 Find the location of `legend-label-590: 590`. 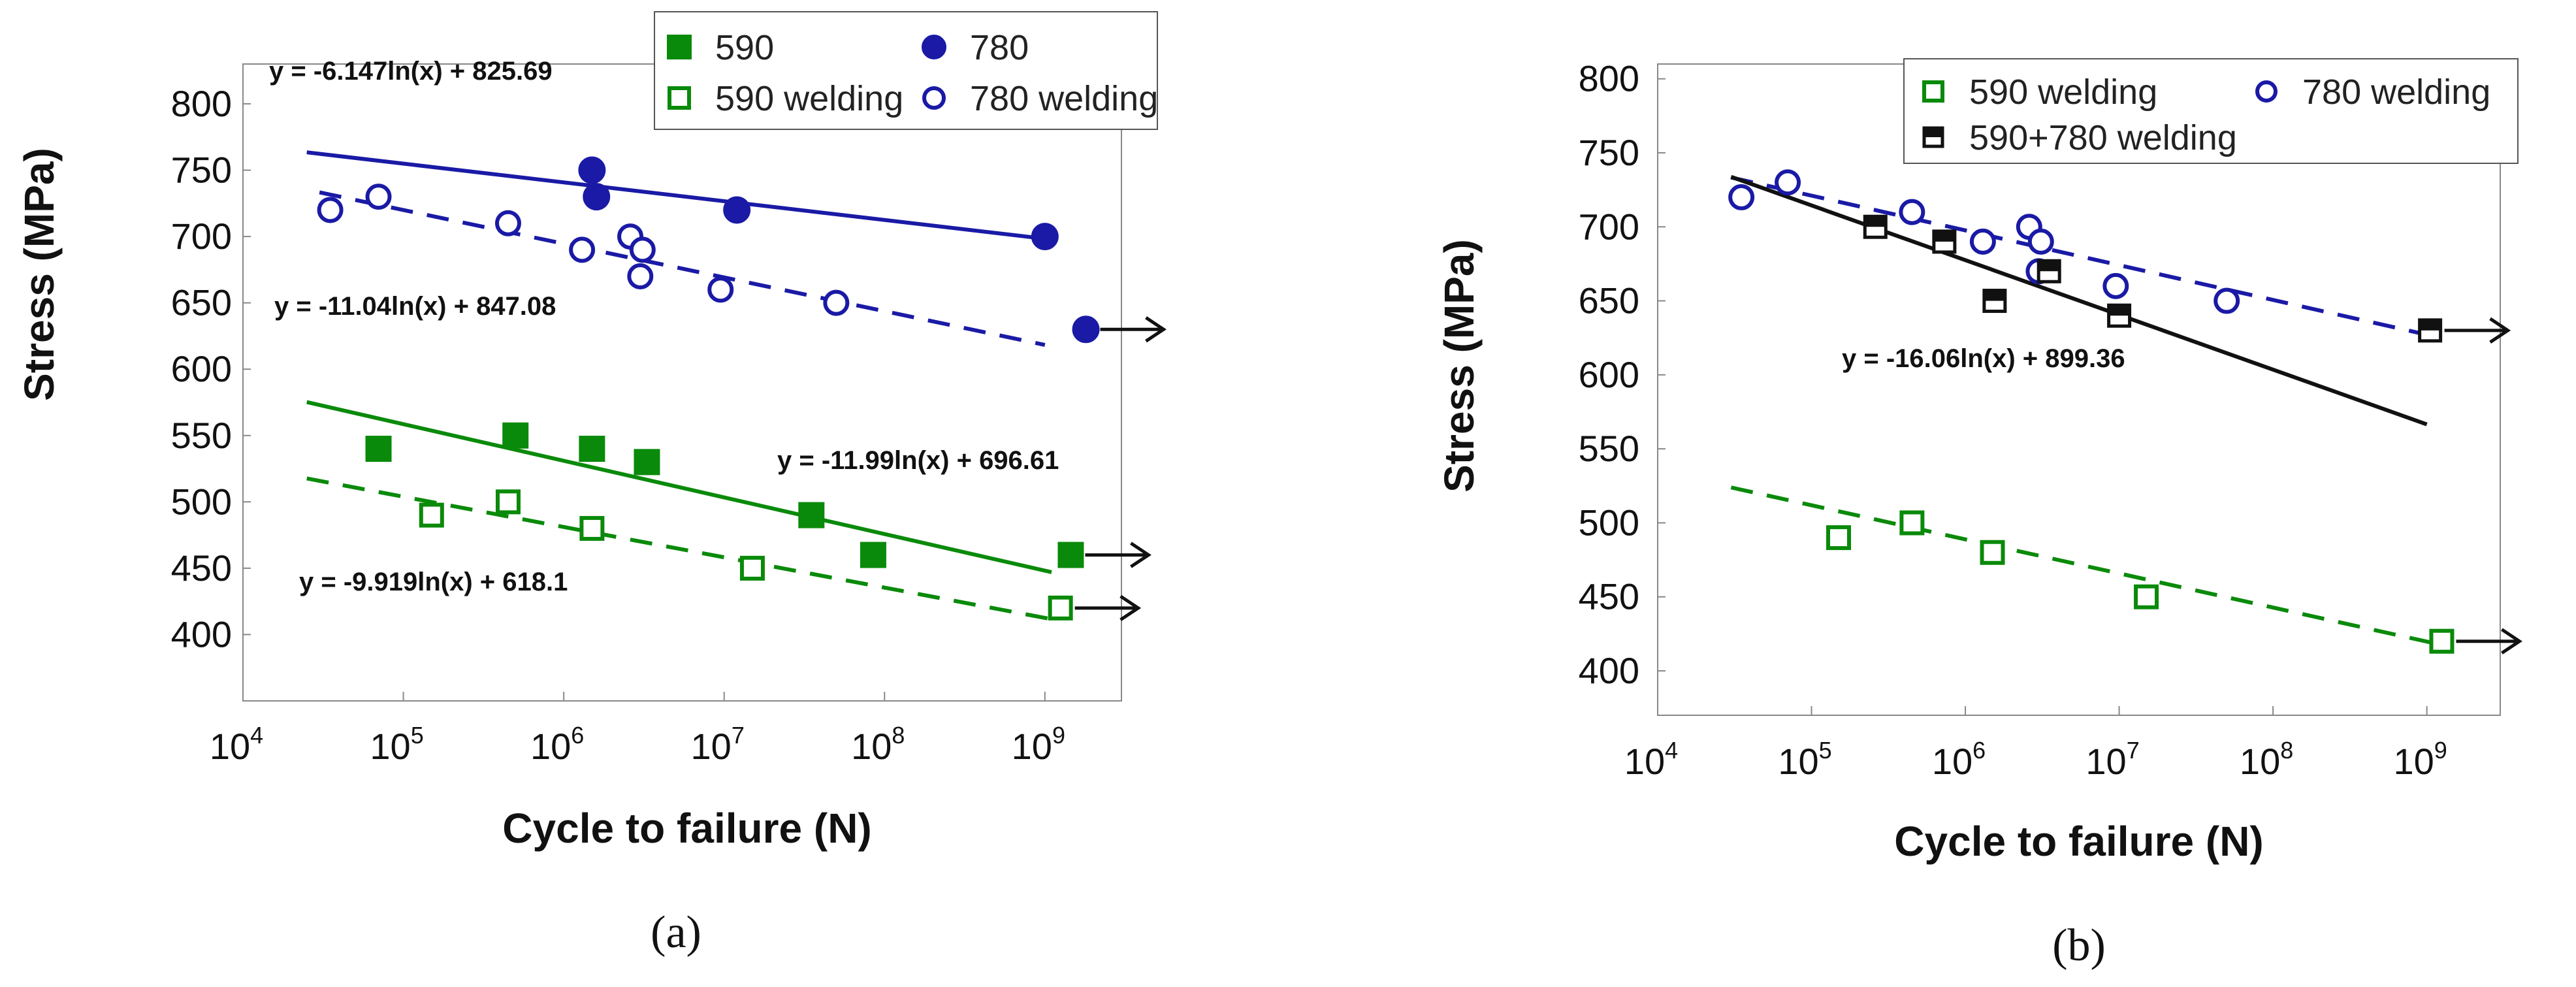

legend-label-590: 590 is located at coordinates (744, 47).